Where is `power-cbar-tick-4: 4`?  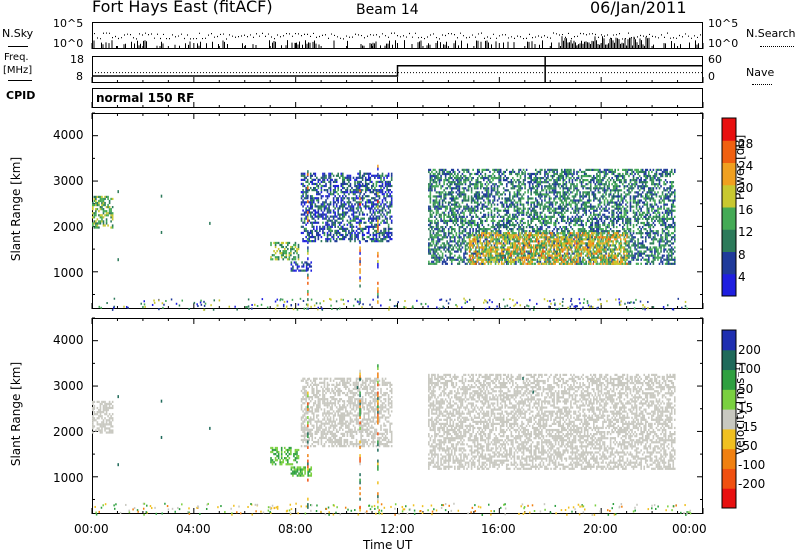 power-cbar-tick-4: 4 is located at coordinates (742, 277).